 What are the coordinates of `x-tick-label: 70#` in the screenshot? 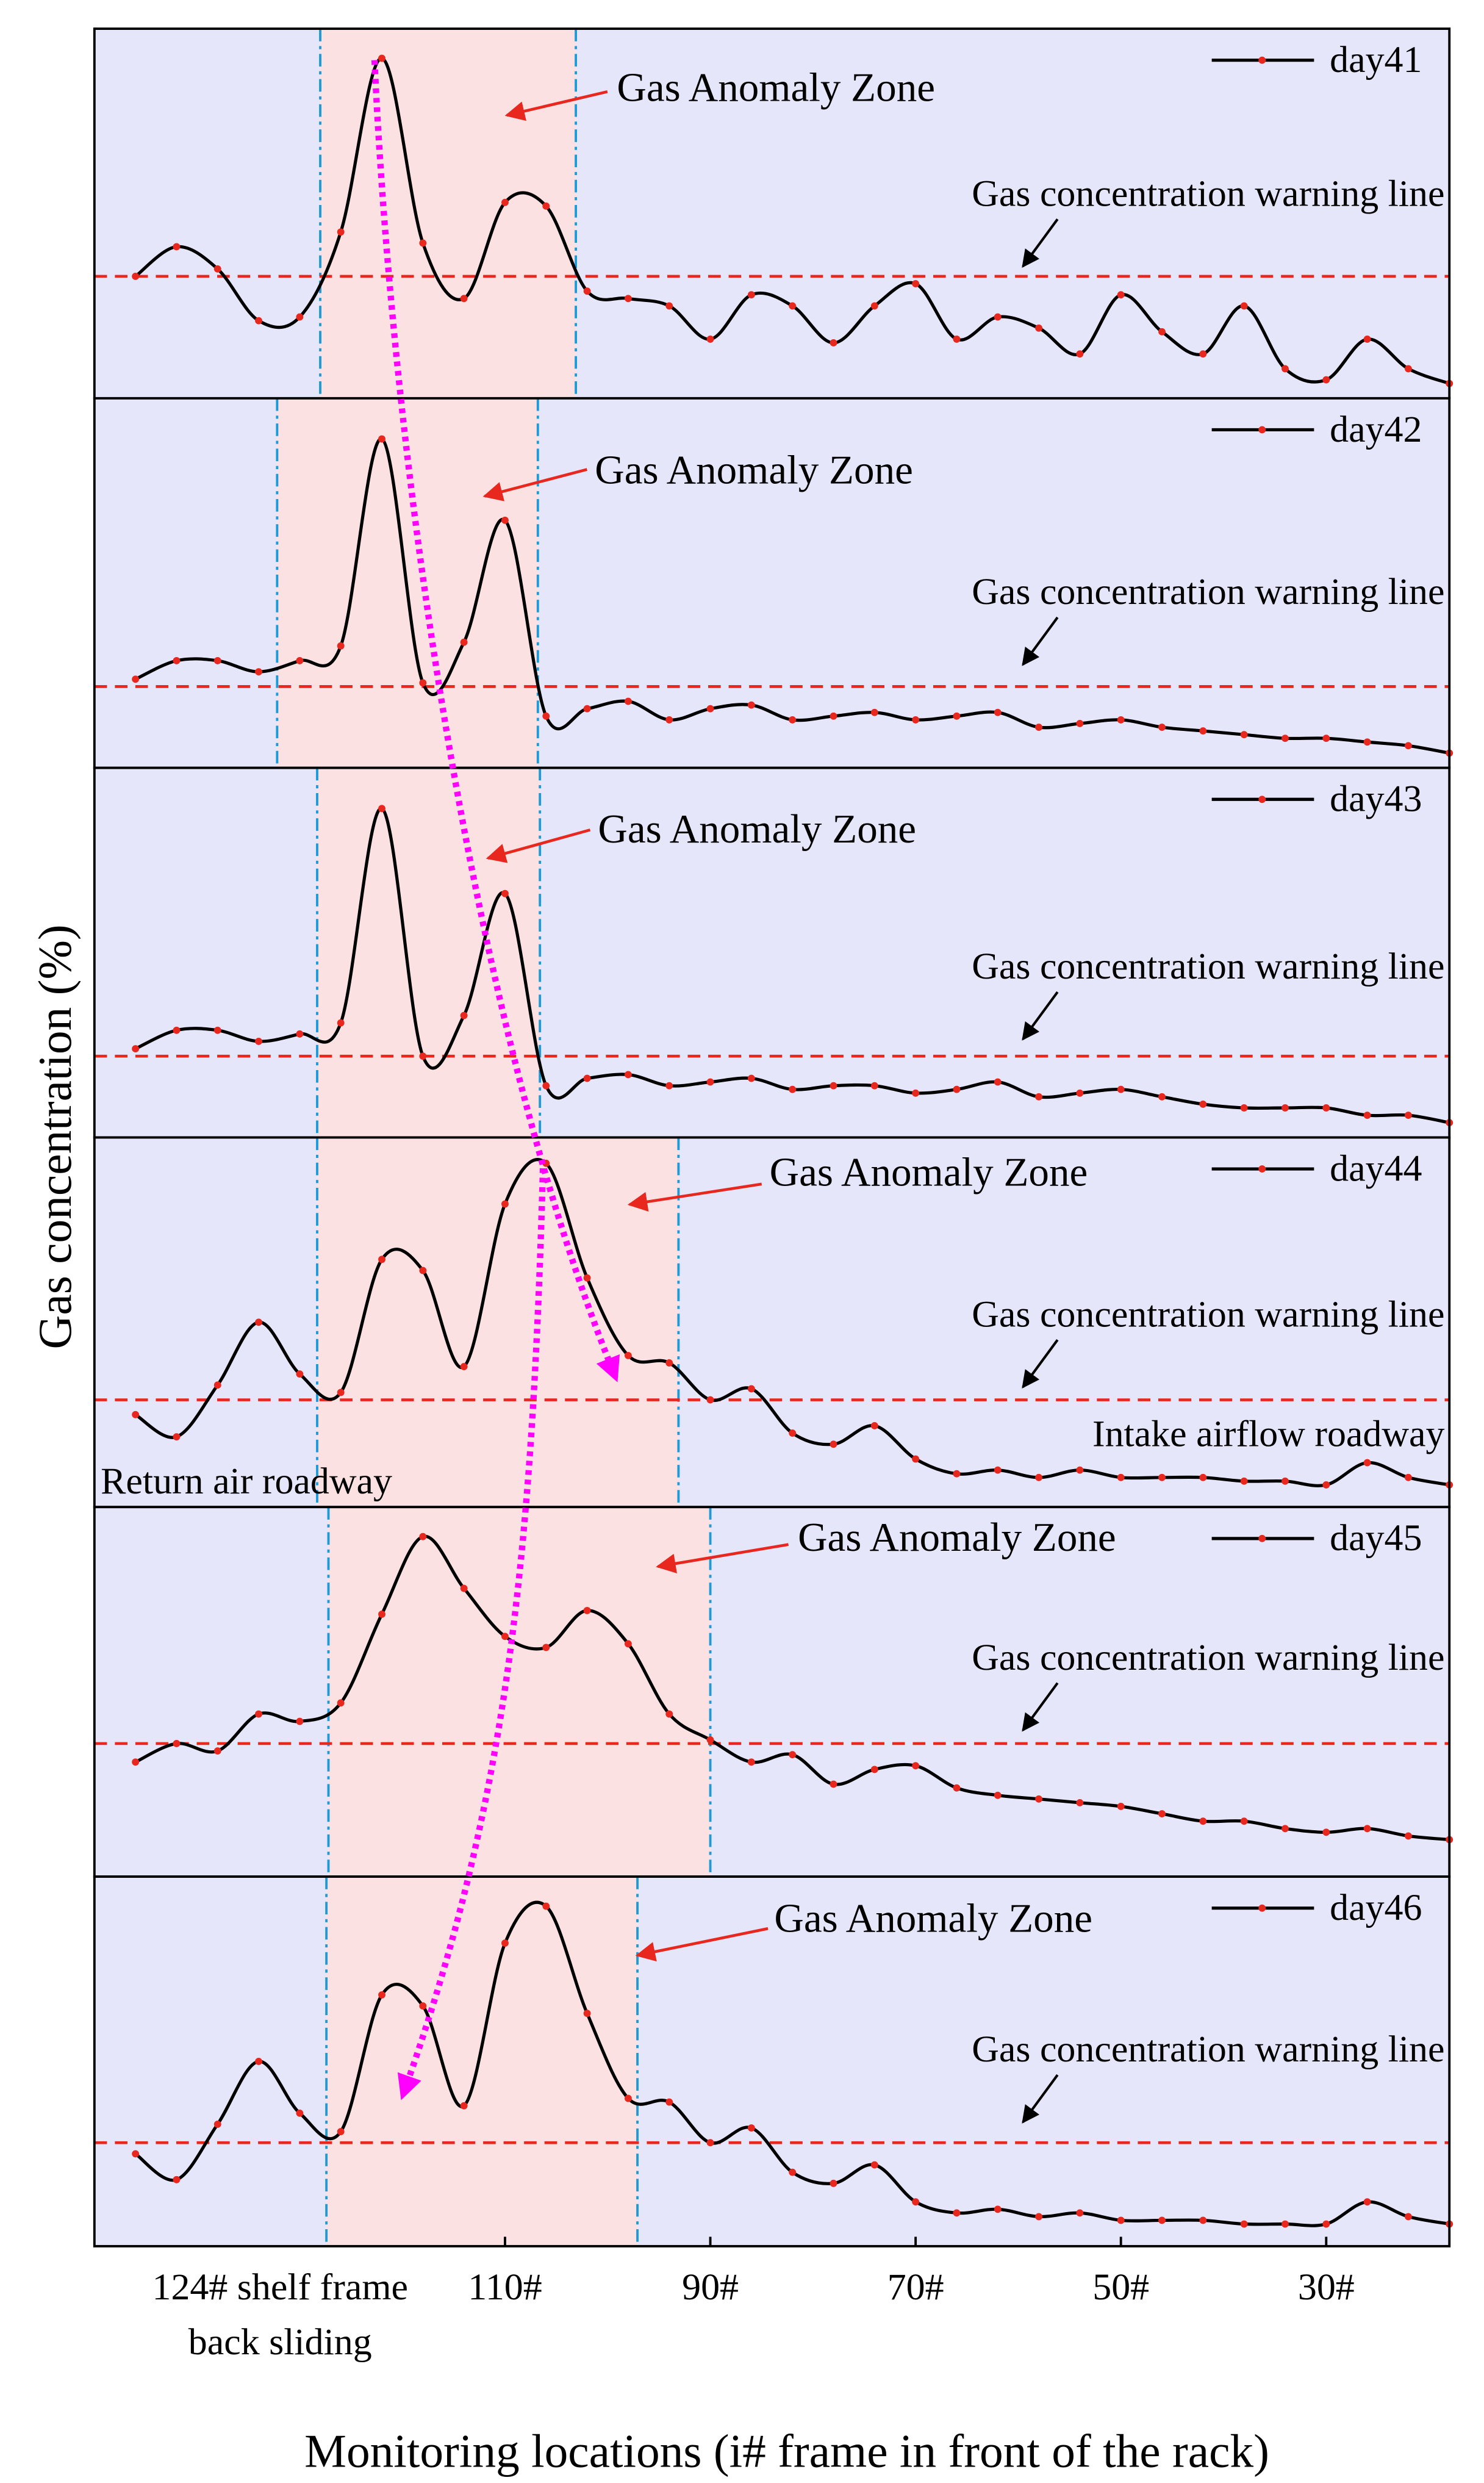 It's located at (915, 2287).